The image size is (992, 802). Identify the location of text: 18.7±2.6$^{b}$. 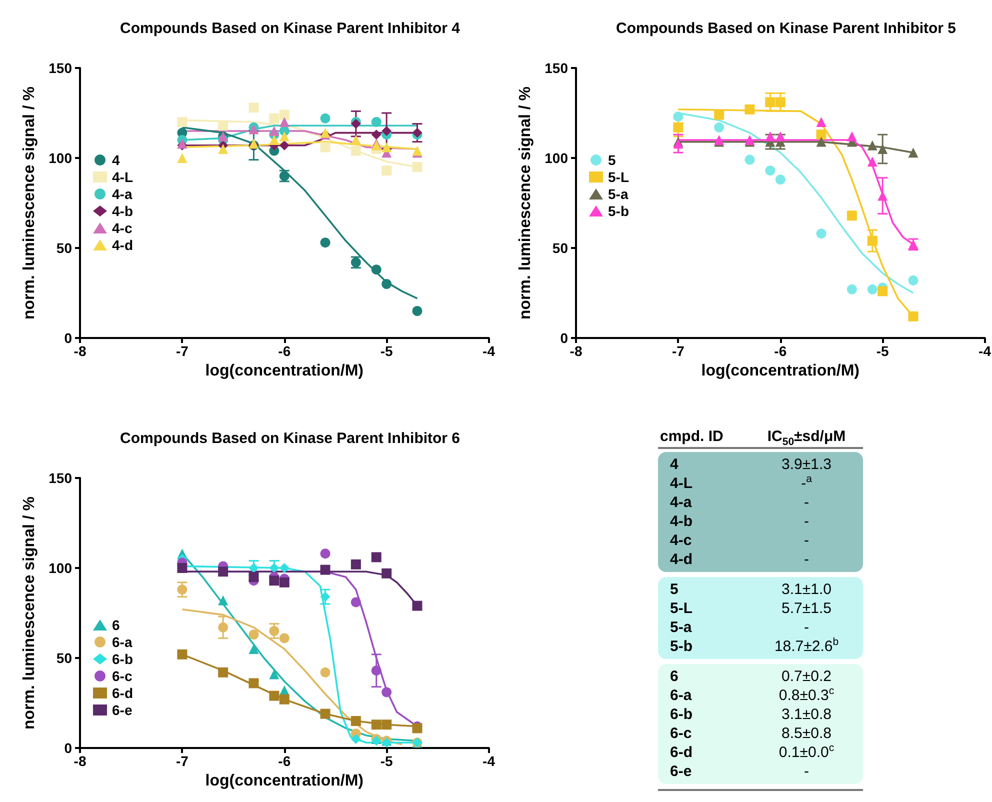
(806, 645).